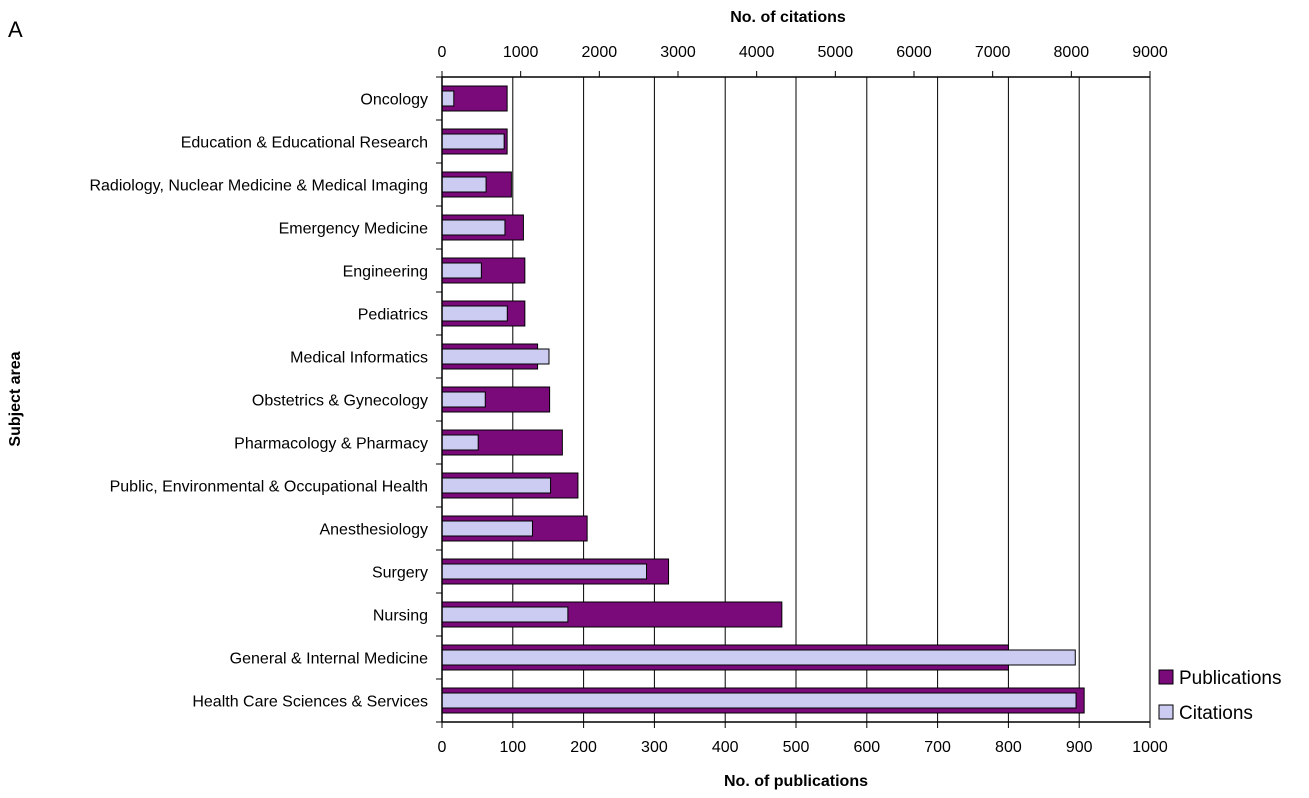 Image resolution: width=1309 pixels, height=798 pixels. I want to click on category-label-7: Obstetrics & Gynecology, so click(340, 401).